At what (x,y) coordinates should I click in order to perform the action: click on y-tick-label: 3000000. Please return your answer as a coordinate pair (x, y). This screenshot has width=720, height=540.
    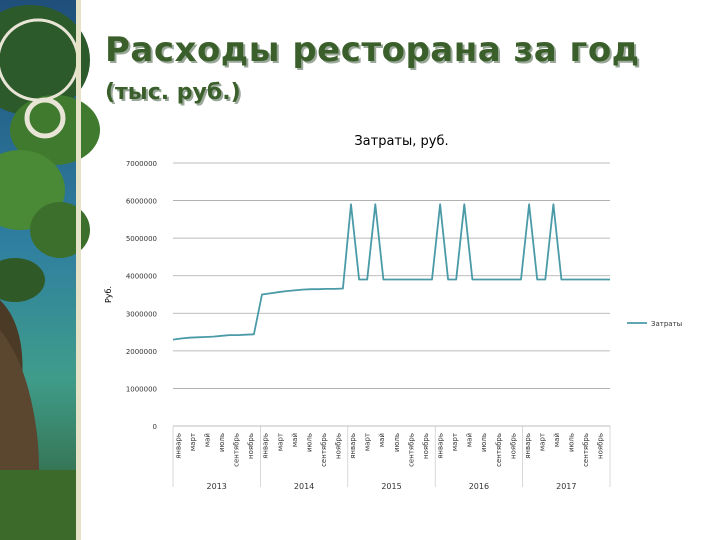
    Looking at the image, I should click on (141, 314).